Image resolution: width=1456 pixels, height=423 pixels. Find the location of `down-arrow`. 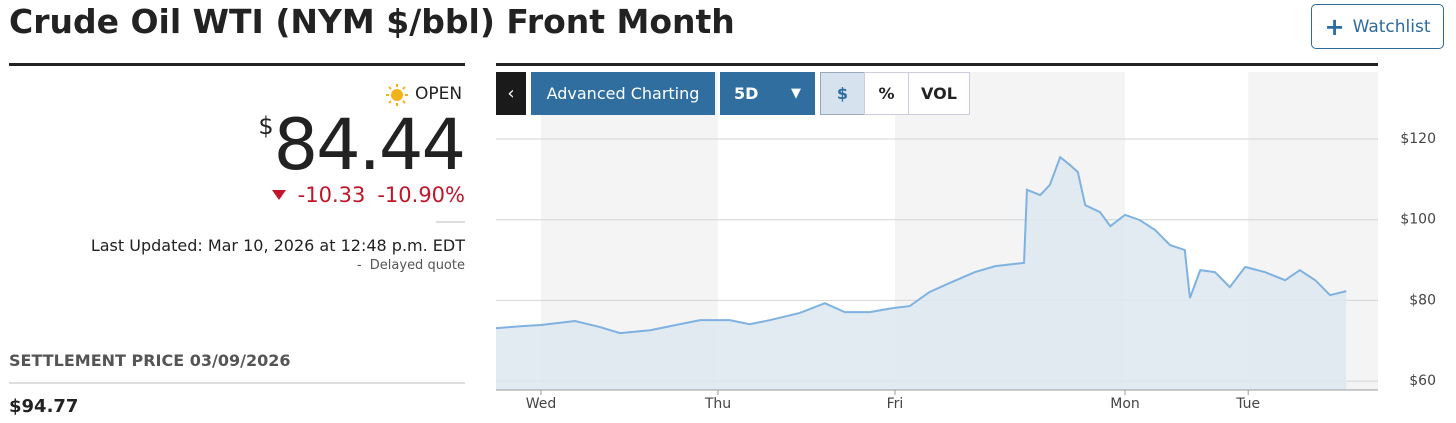

down-arrow is located at coordinates (279, 195).